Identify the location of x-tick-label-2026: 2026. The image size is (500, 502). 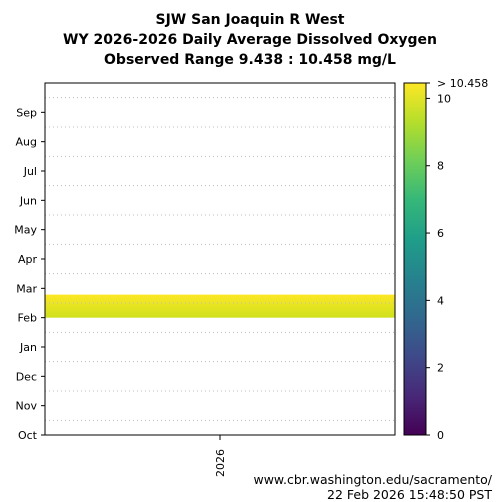
(220, 463).